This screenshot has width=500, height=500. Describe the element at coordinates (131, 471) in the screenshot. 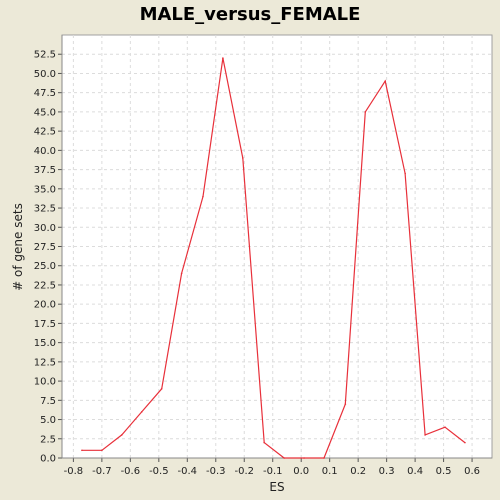

I see `x-tick-label: -0.6` at that location.